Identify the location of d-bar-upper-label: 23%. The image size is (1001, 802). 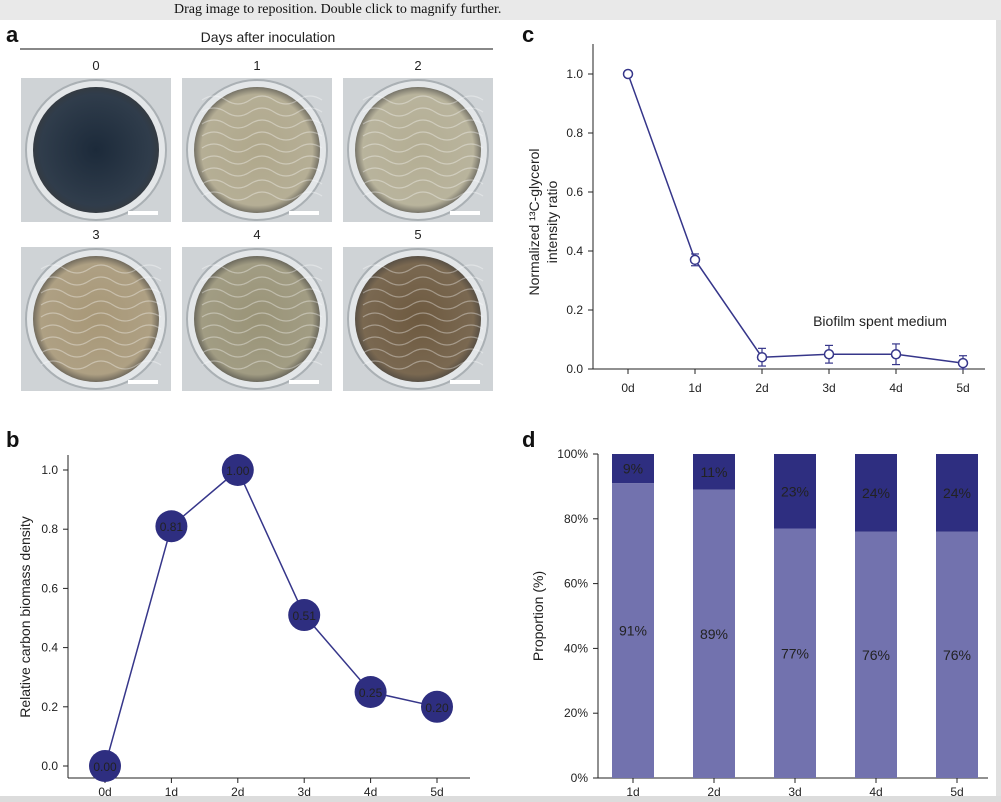
(795, 491).